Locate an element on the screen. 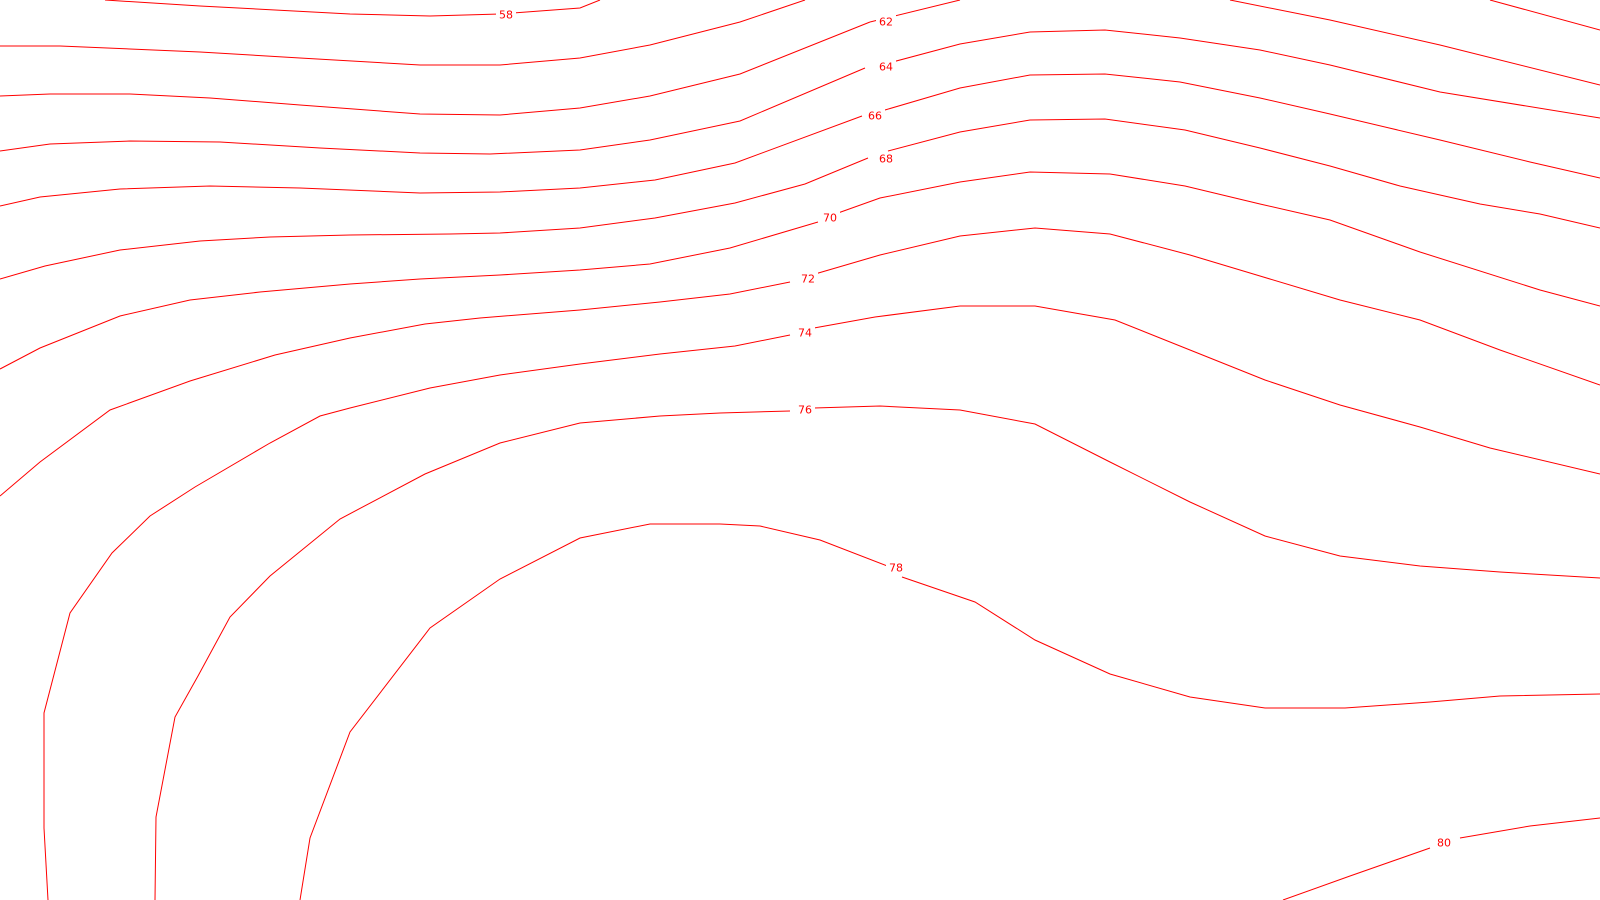 This screenshot has width=1600, height=900. contour-label-74: 74 is located at coordinates (805, 333).